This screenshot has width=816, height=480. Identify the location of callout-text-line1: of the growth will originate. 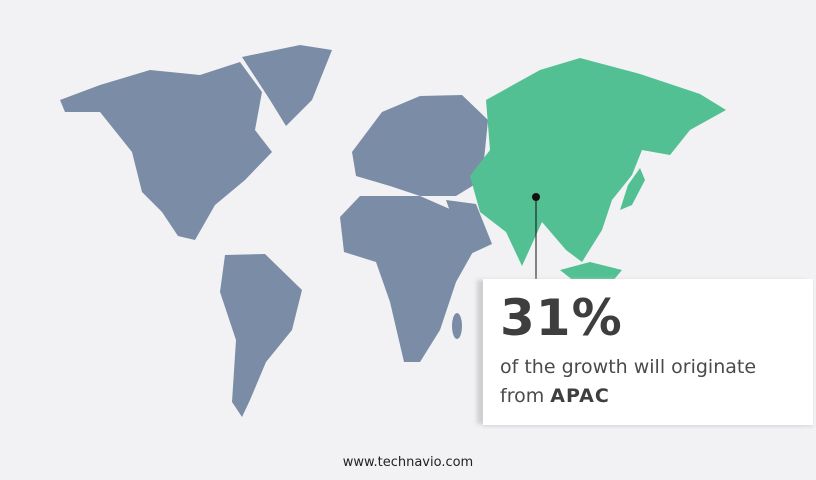
(628, 367).